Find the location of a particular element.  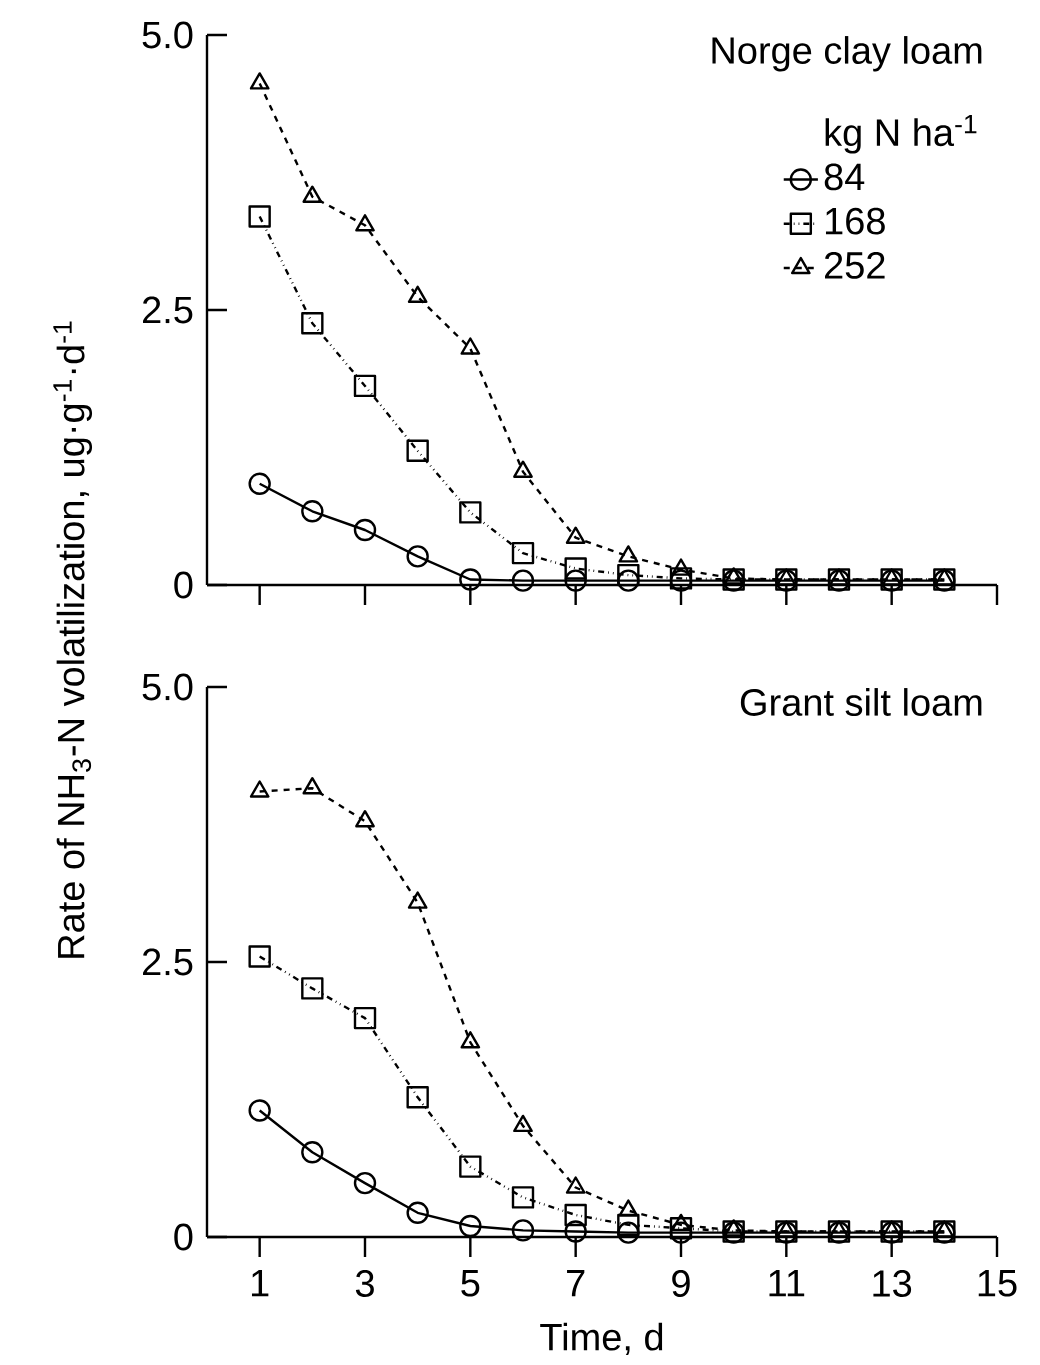

x-tick-label: 9 is located at coordinates (681, 1283).